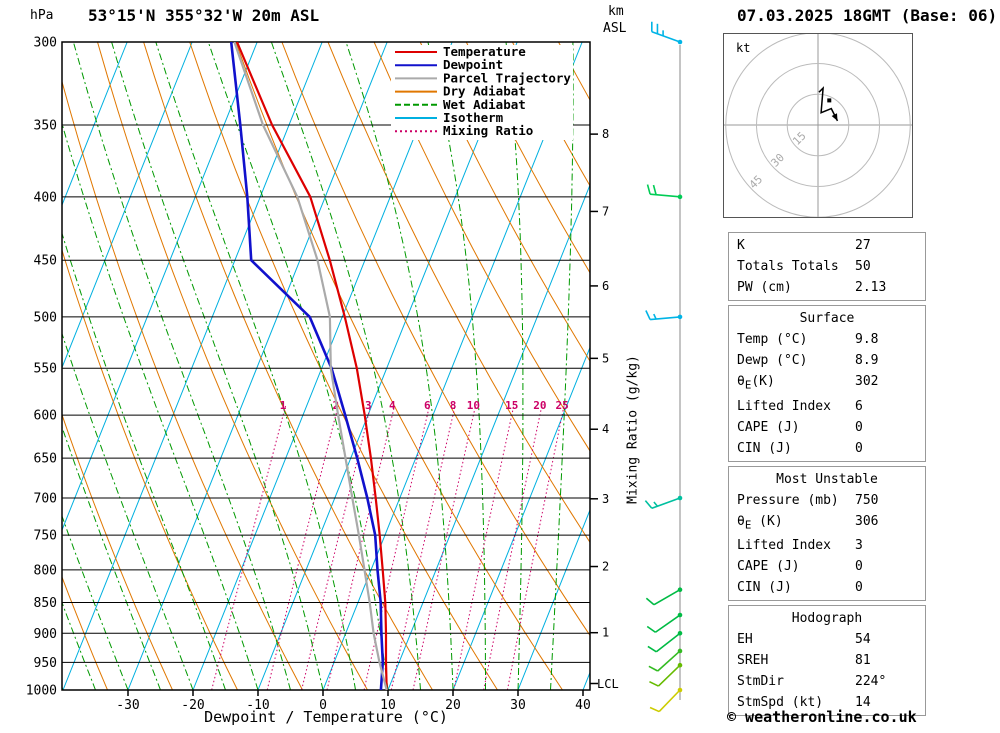  Describe the element at coordinates (867, 339) in the screenshot. I see `stats-row-value: 9.8` at that location.